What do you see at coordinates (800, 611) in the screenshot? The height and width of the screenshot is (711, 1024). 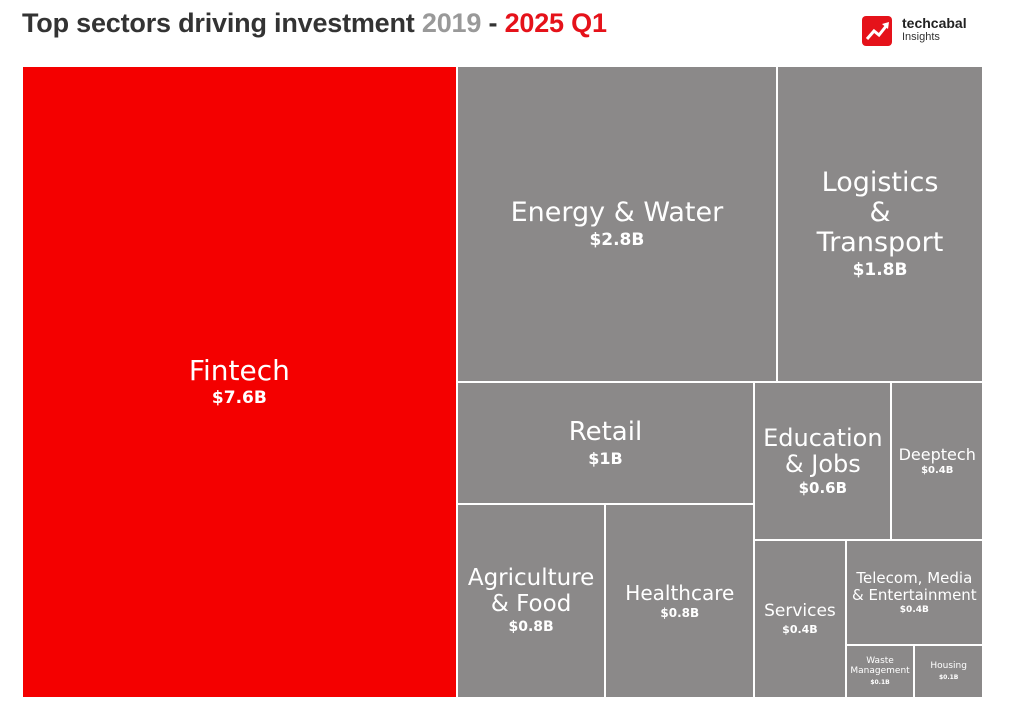 I see `cell-label: Services` at bounding box center [800, 611].